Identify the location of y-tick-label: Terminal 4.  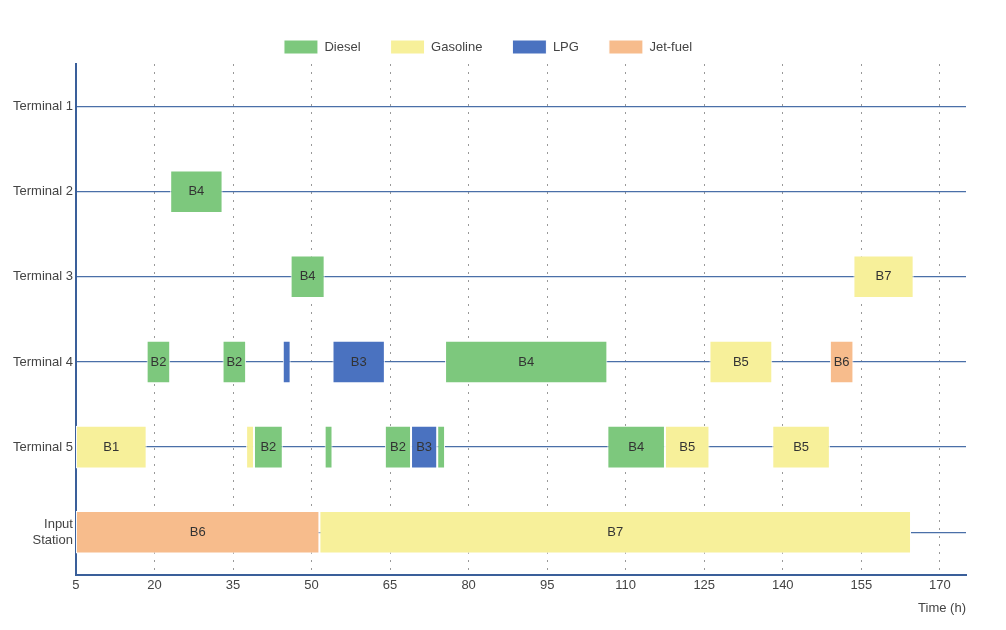
(43, 361).